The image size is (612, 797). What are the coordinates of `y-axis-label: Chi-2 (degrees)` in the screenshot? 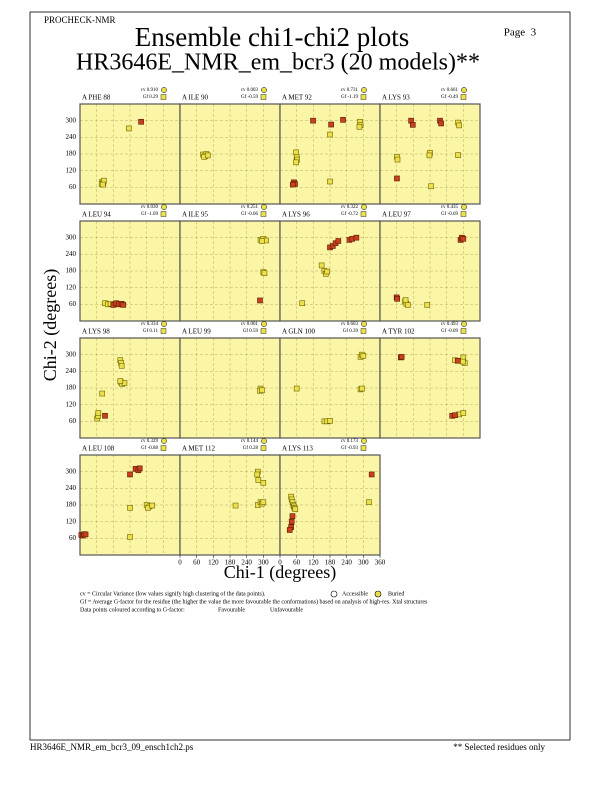 It's located at (50, 325).